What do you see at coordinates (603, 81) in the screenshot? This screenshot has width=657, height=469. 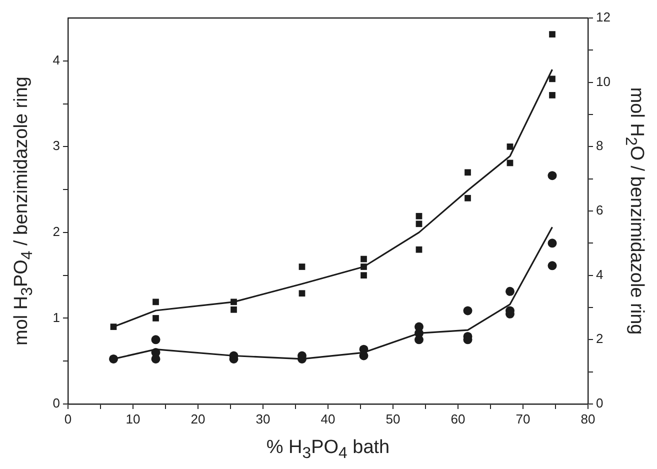 I see `y2-tick-label: 10` at bounding box center [603, 81].